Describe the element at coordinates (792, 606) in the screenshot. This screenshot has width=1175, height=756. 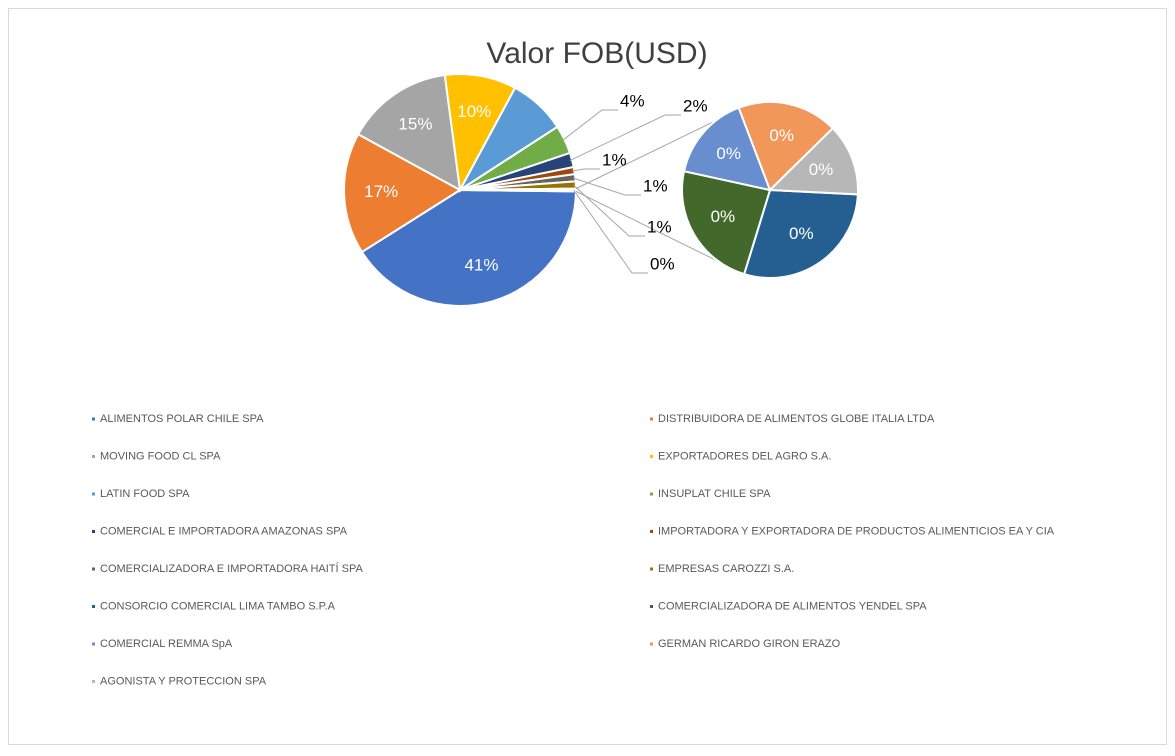
I see `legend-label: COMERCIALIZADORA DE ALIMENTOS YENDEL SPA` at that location.